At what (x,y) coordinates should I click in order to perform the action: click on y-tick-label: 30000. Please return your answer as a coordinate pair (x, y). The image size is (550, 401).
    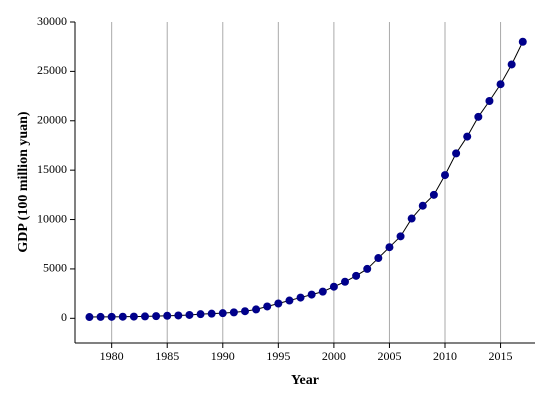
    Looking at the image, I should click on (52, 21).